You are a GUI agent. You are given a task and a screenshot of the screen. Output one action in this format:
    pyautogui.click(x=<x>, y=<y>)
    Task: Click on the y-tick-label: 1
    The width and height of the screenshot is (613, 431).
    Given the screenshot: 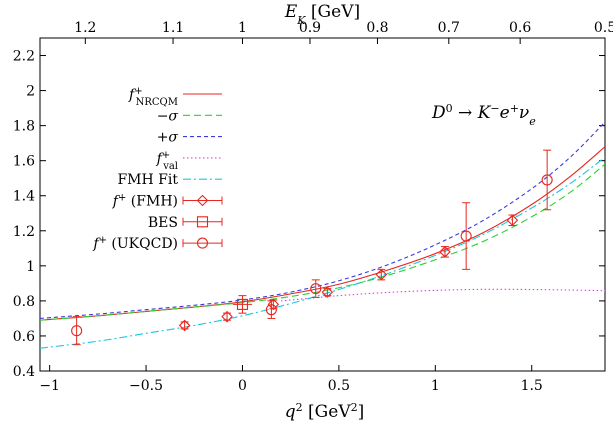 What is the action you would take?
    pyautogui.click(x=30, y=267)
    